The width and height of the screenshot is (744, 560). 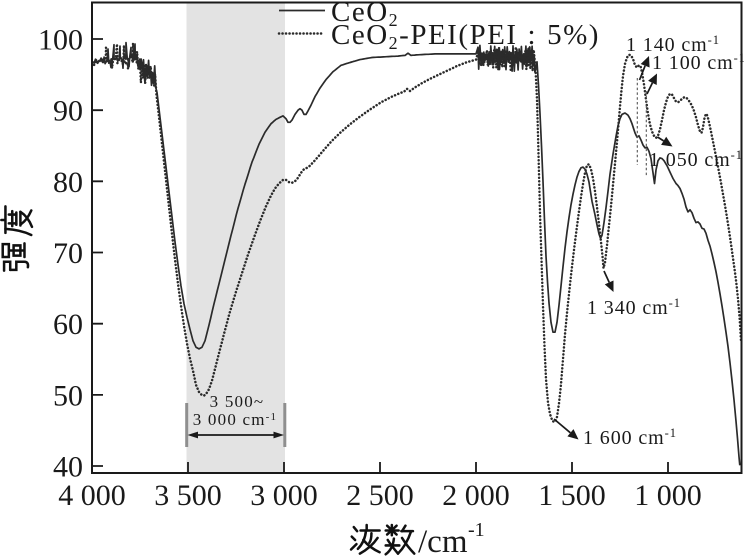 I want to click on svg-text: 50, so click(x=68, y=395).